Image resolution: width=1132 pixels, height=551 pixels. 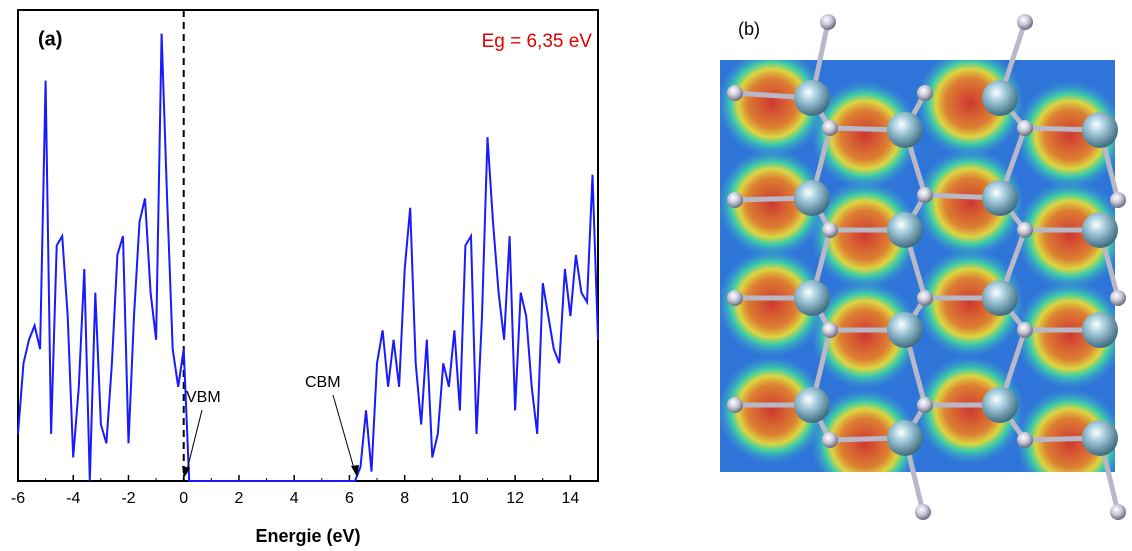 I want to click on x-axis-label: Energie (eV), so click(x=307, y=536).